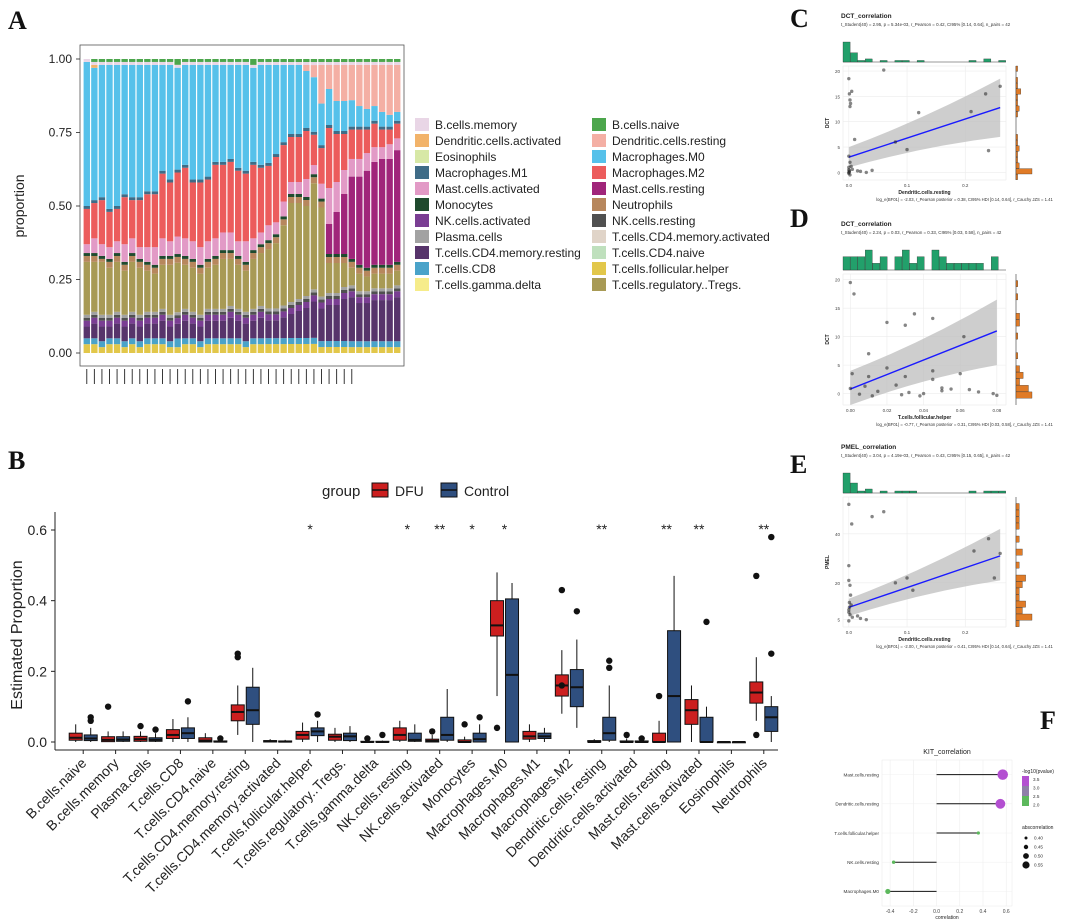 The width and height of the screenshot is (1065, 920). Describe the element at coordinates (477, 189) in the screenshot. I see `legend-entry: Mast.cells.activated` at that location.